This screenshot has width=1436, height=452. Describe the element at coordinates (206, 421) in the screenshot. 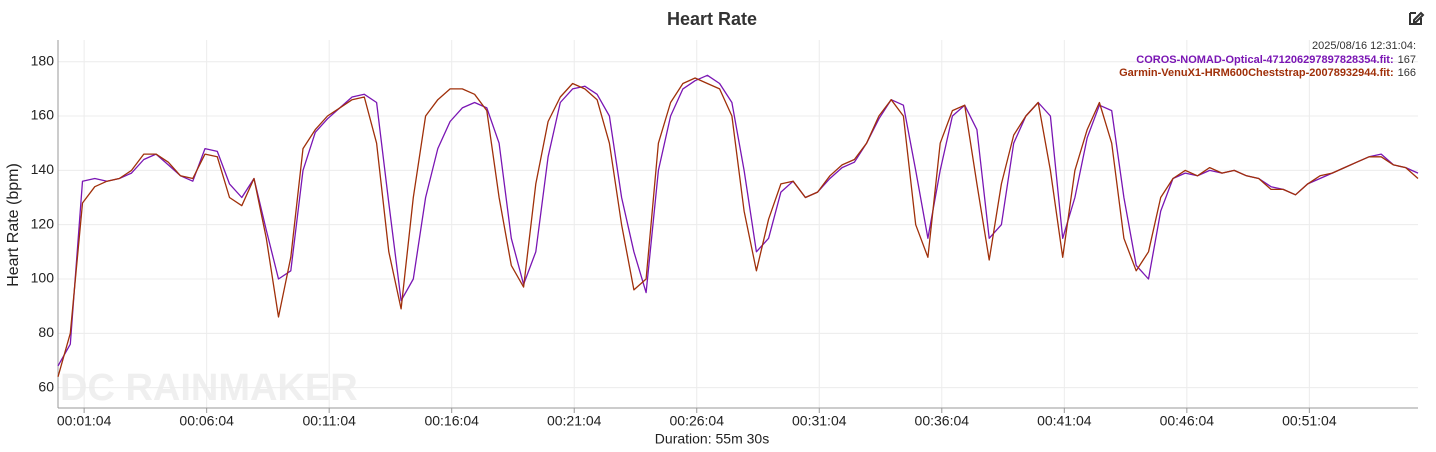

I see `x-tick-label: 00:06:04` at that location.